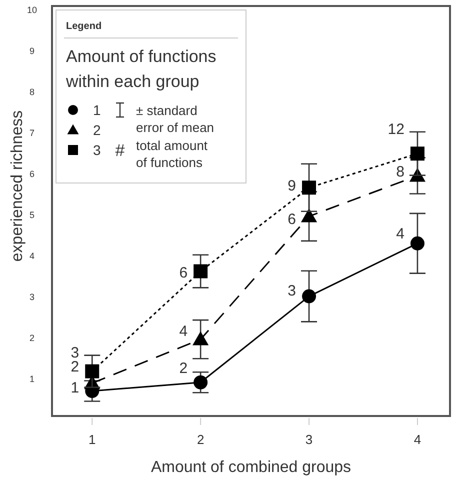 The width and height of the screenshot is (452, 481). What do you see at coordinates (32, 379) in the screenshot?
I see `y-tick-label: 1` at bounding box center [32, 379].